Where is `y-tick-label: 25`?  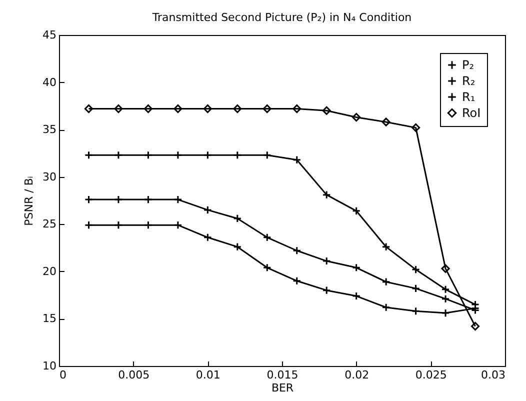 y-tick-label: 25 is located at coordinates (49, 224).